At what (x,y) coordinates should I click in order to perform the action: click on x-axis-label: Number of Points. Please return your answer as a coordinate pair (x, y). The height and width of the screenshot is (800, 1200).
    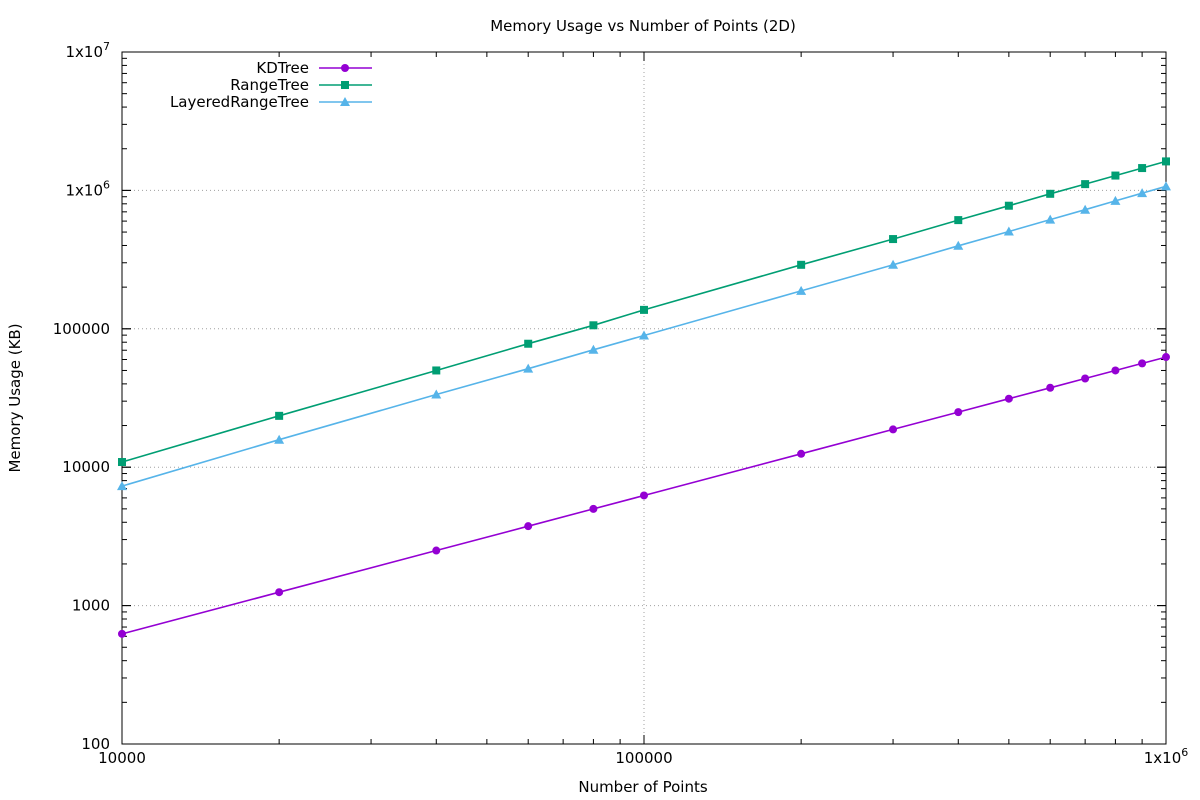
    Looking at the image, I should click on (642, 787).